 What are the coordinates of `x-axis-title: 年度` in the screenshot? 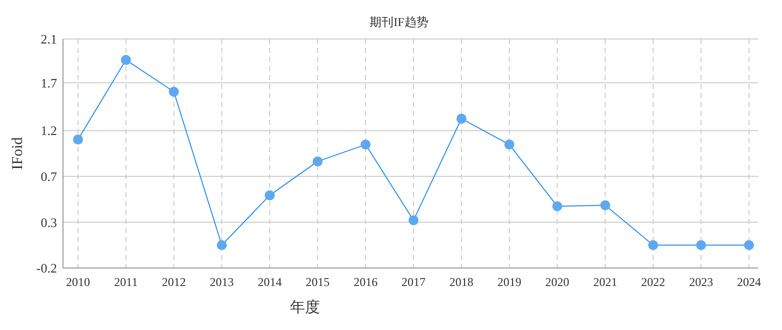 It's located at (305, 307).